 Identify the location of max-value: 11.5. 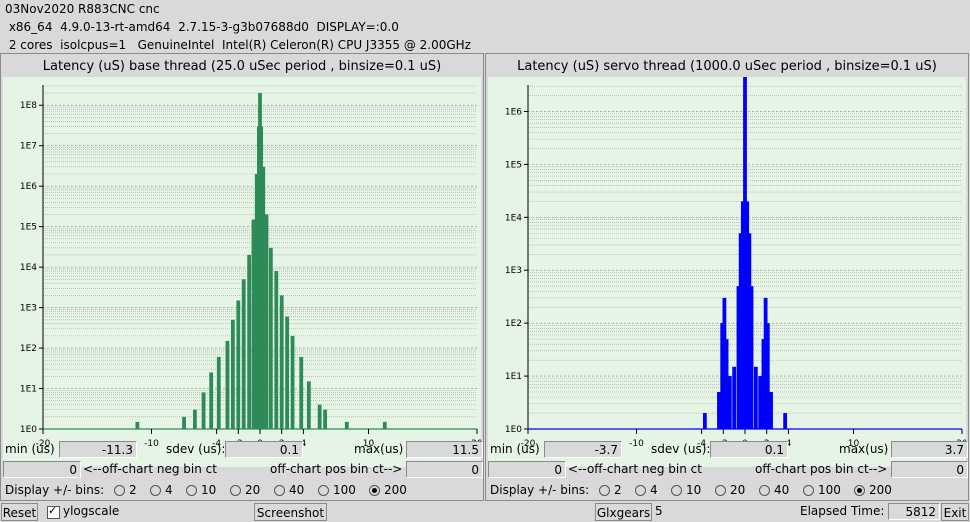
(444, 449).